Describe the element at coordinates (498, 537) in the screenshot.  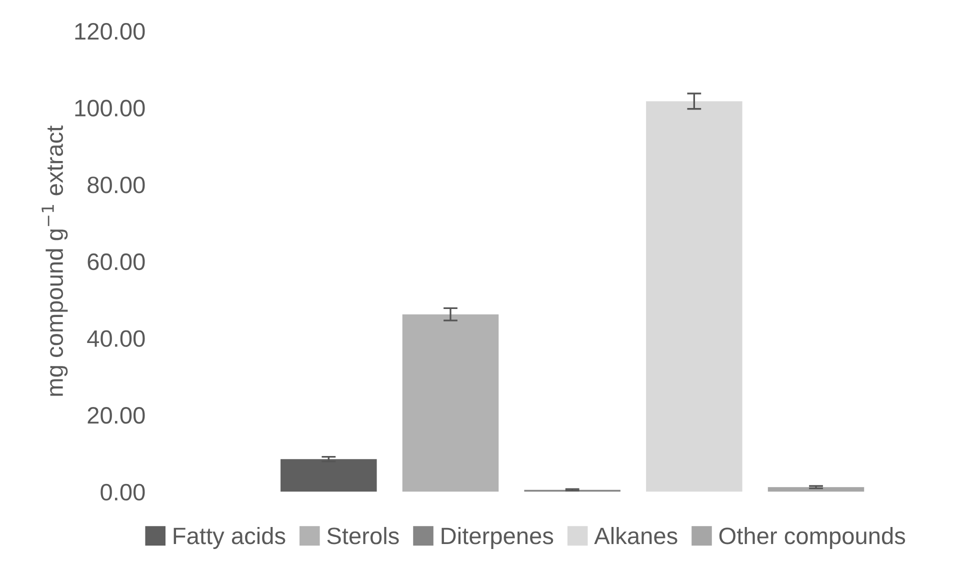
I see `legend-label: Diterpenes` at that location.